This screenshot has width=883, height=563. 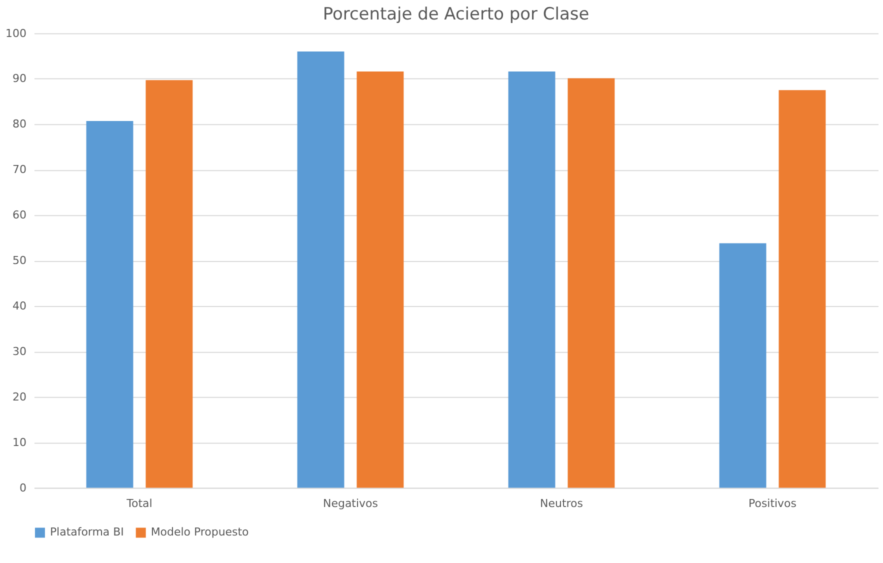 I want to click on x-tick-label: Total, so click(x=139, y=503).